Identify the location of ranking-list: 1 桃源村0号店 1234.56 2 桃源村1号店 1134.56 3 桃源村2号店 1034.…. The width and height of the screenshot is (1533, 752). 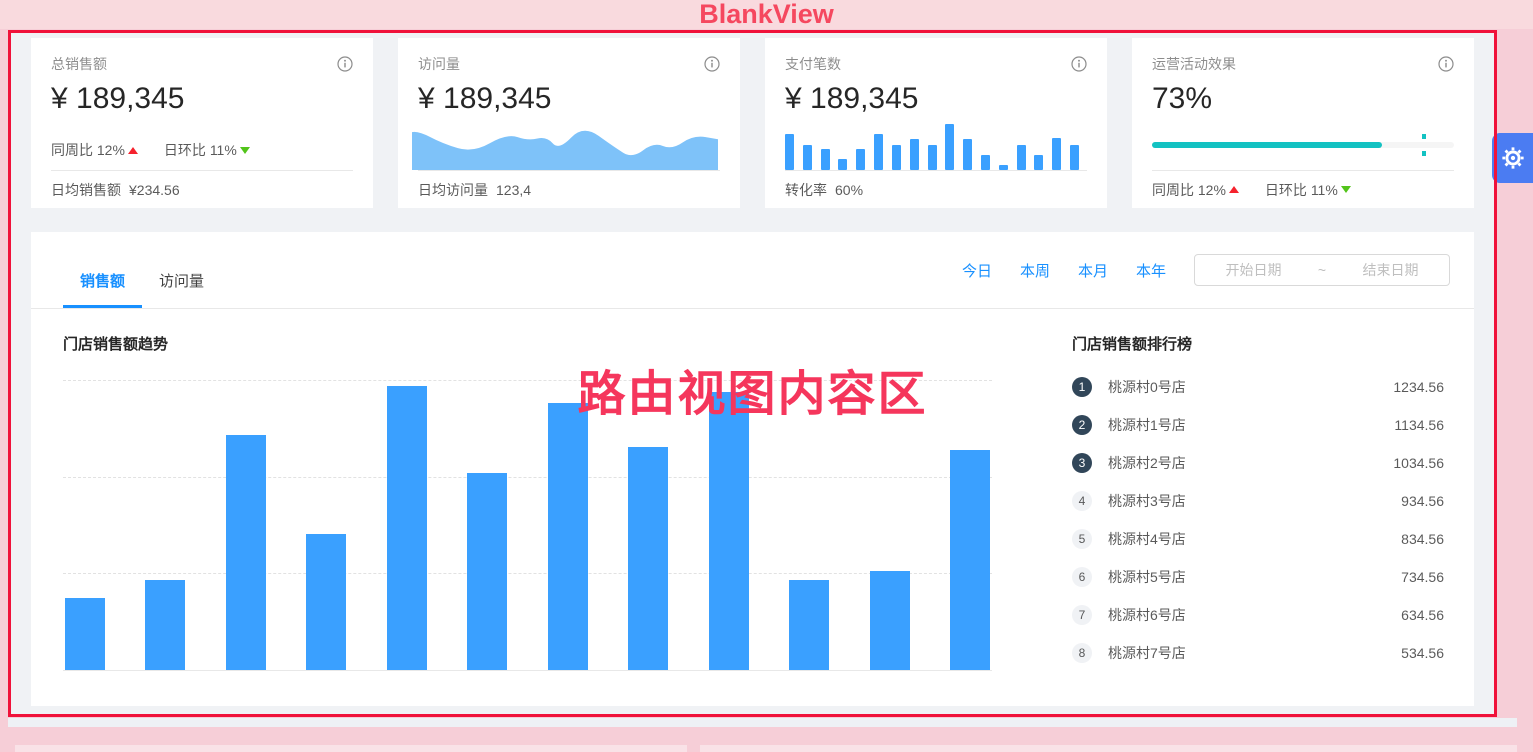
(1258, 520).